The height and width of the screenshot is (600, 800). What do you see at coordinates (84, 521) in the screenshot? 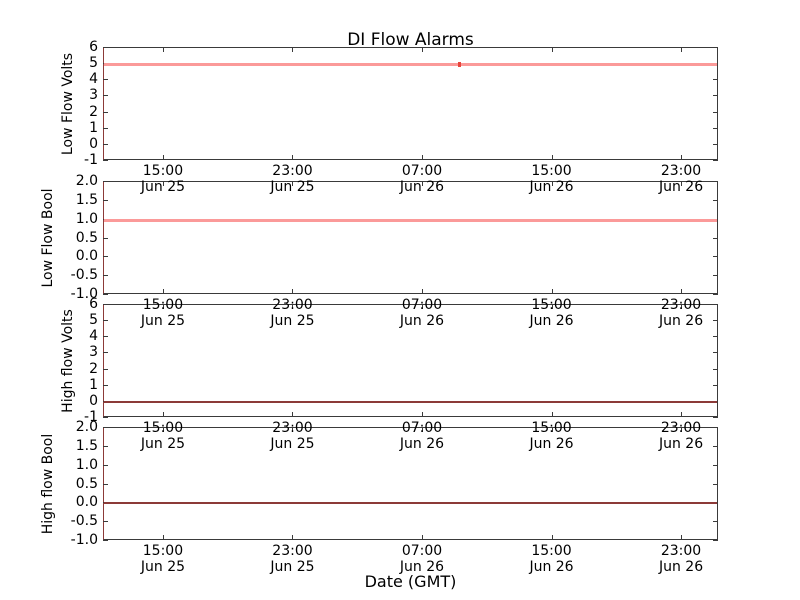
I see `y-tick-label: -0.5` at bounding box center [84, 521].